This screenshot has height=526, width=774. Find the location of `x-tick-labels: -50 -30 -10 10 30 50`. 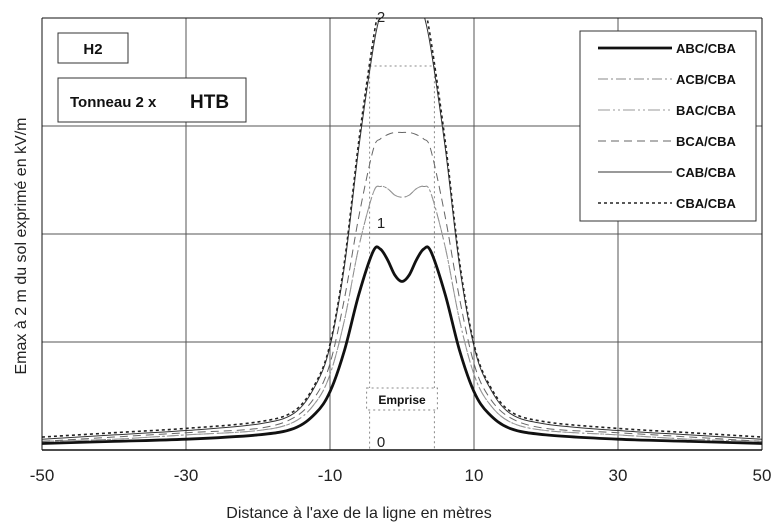

x-tick-labels: -50 -30 -10 10 30 50 is located at coordinates (401, 475).